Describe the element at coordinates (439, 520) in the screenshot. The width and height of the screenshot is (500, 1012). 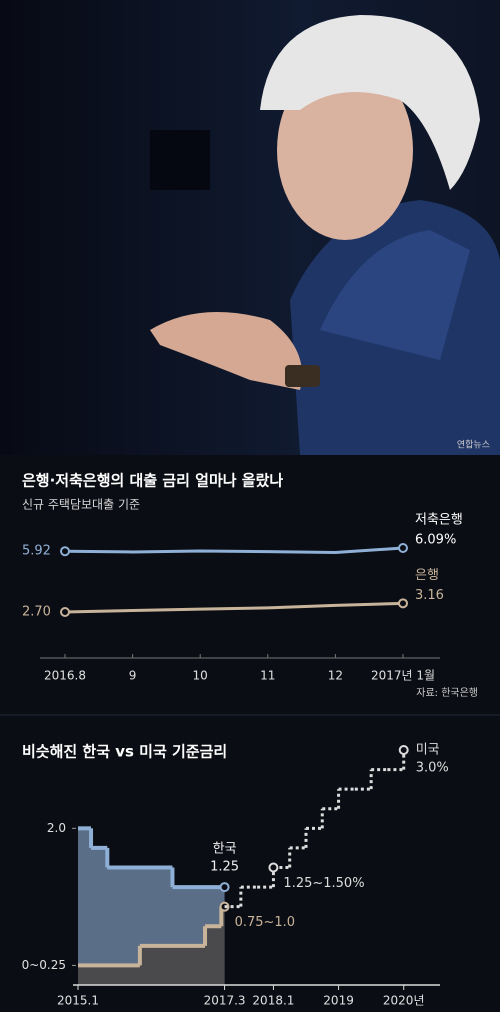
I see `series-name: 저축은행` at that location.